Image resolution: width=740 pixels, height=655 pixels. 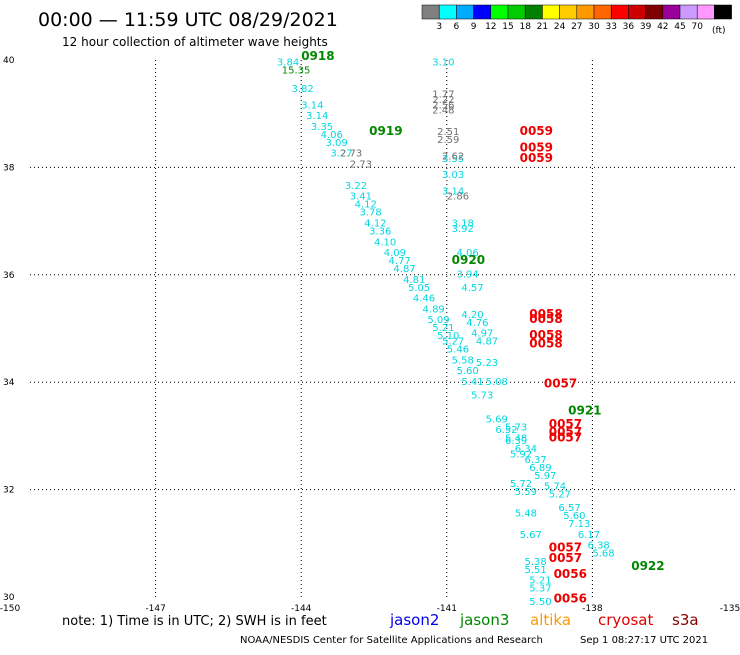 What do you see at coordinates (9, 598) in the screenshot?
I see `y-tick-label: 30` at bounding box center [9, 598].